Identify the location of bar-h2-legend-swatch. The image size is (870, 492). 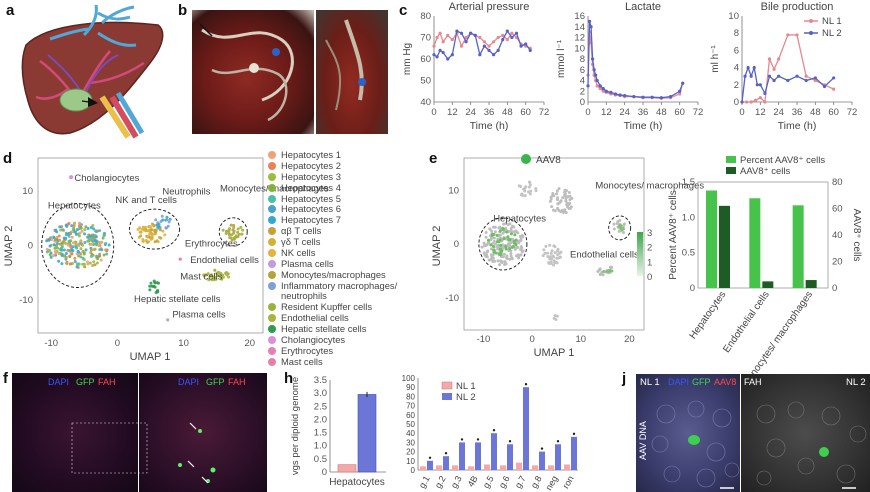
(447, 385).